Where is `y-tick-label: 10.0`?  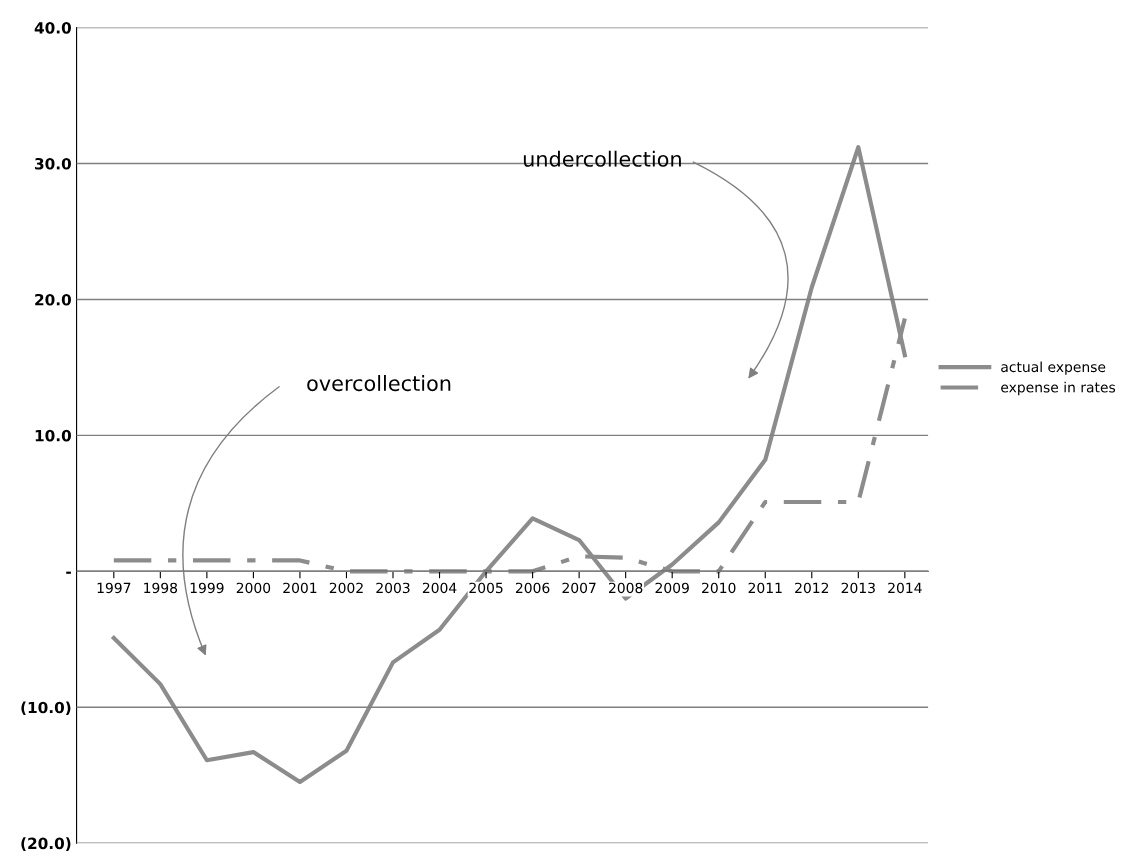 y-tick-label: 10.0 is located at coordinates (53, 435).